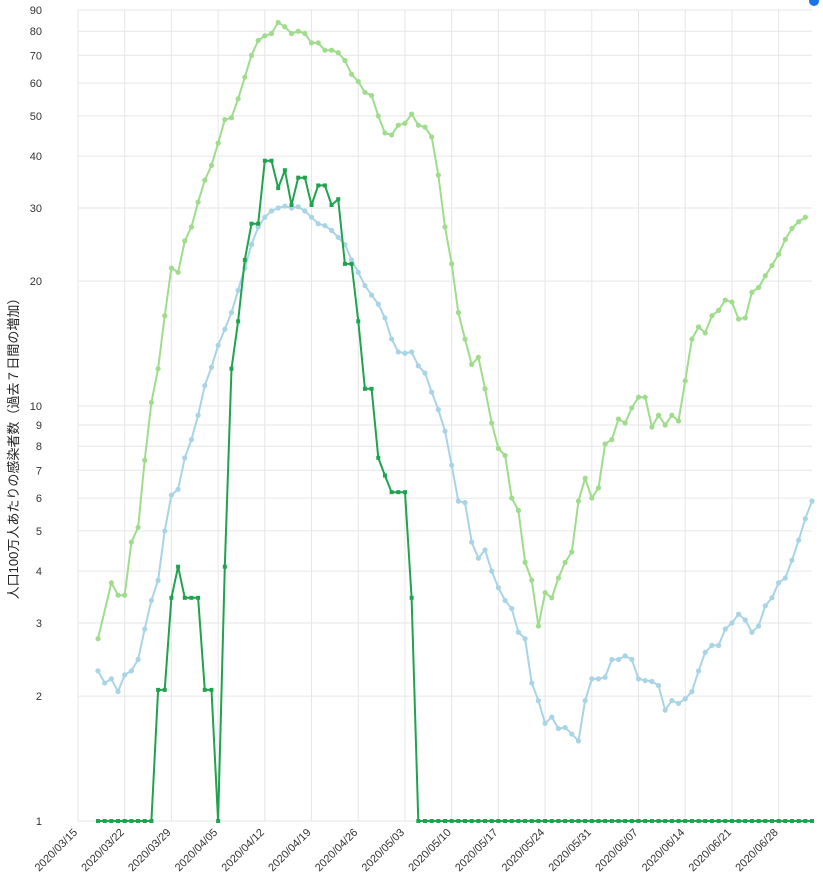 The height and width of the screenshot is (877, 823). Describe the element at coordinates (429, 850) in the screenshot. I see `x-tick-label: 2020/05/10` at that location.